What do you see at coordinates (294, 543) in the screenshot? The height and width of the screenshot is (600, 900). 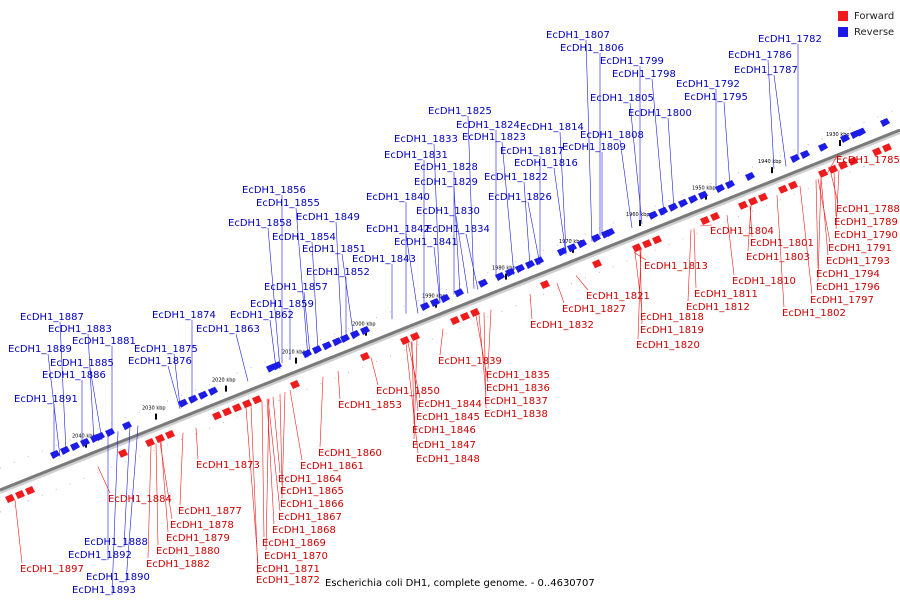 I see `forward-gene-label: EcDH1_1869` at bounding box center [294, 543].